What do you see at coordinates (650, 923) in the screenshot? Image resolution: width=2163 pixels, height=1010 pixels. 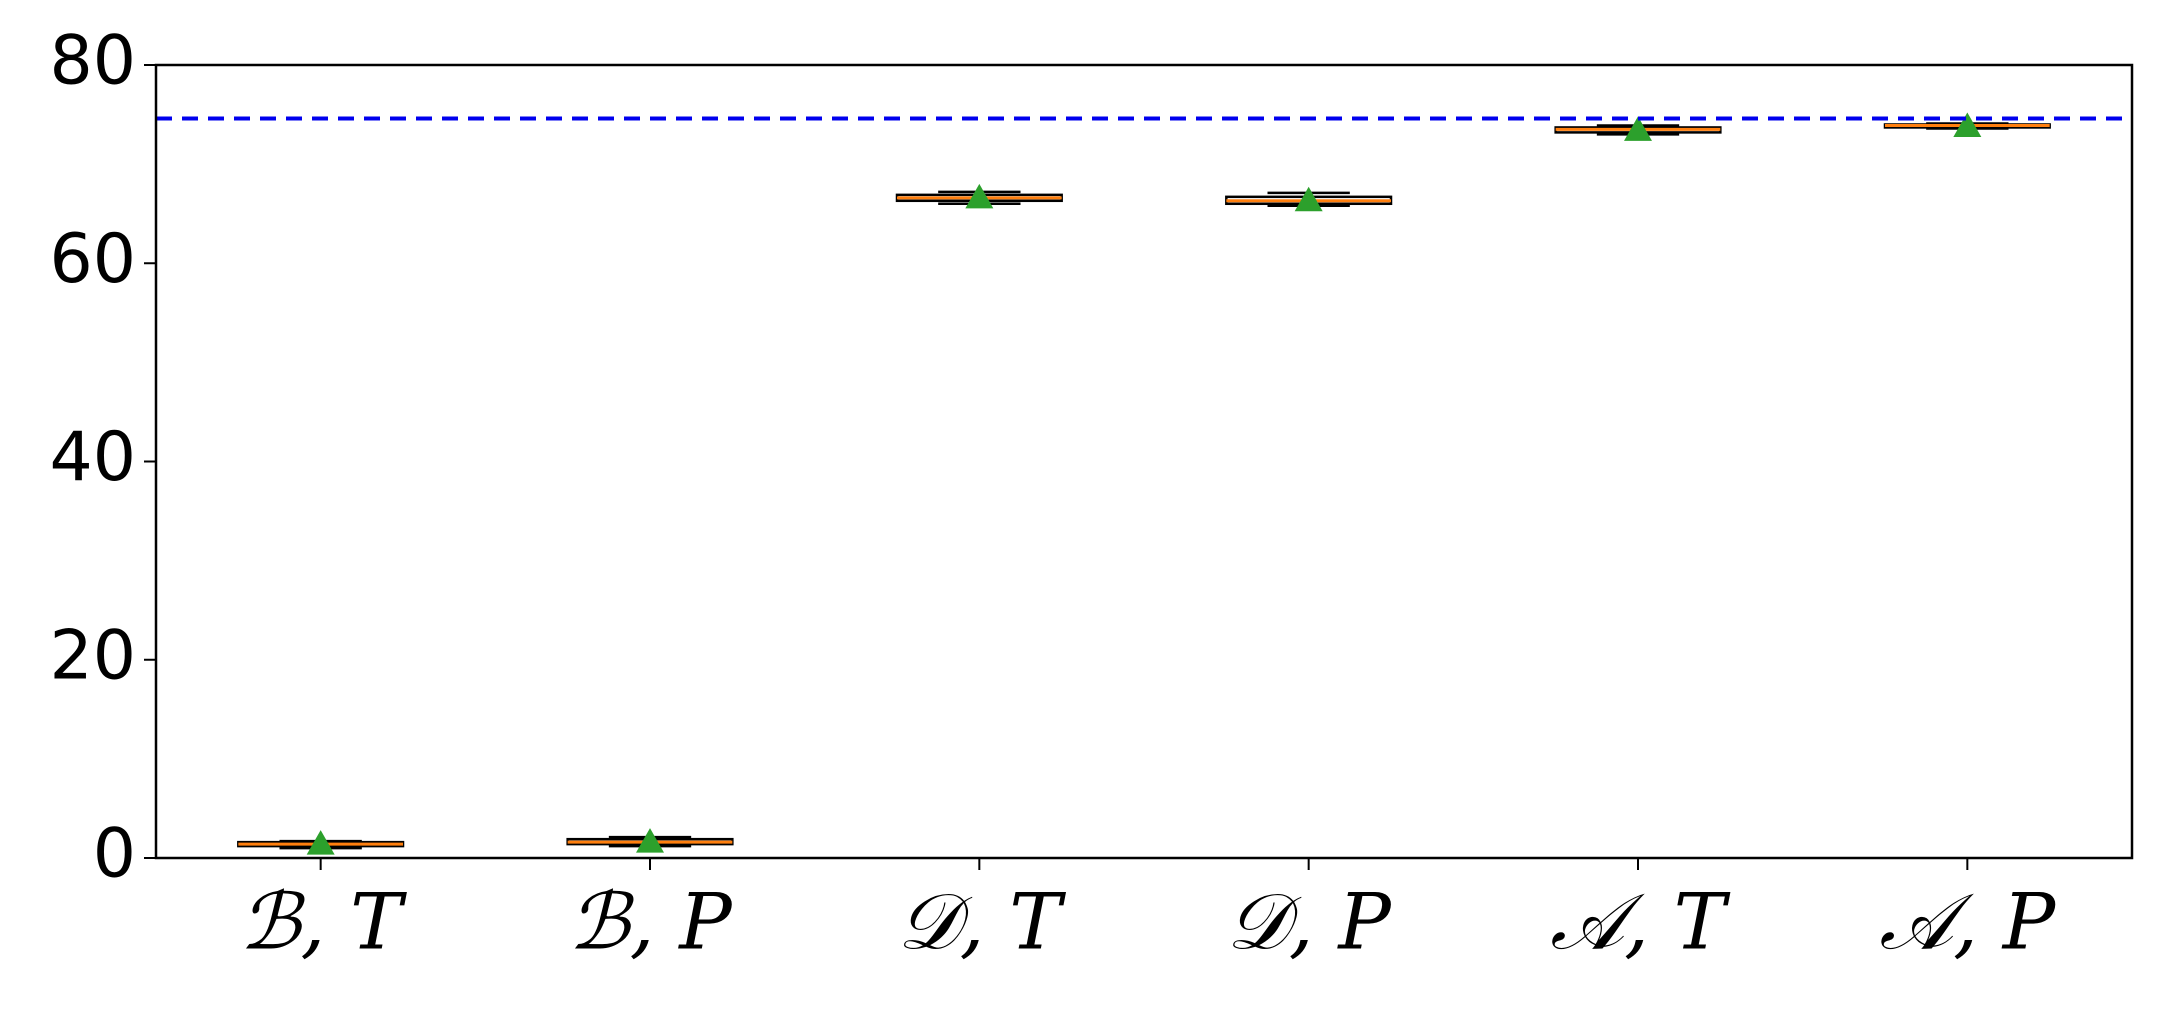 I see `x-tick-label: ℬ, P` at bounding box center [650, 923].